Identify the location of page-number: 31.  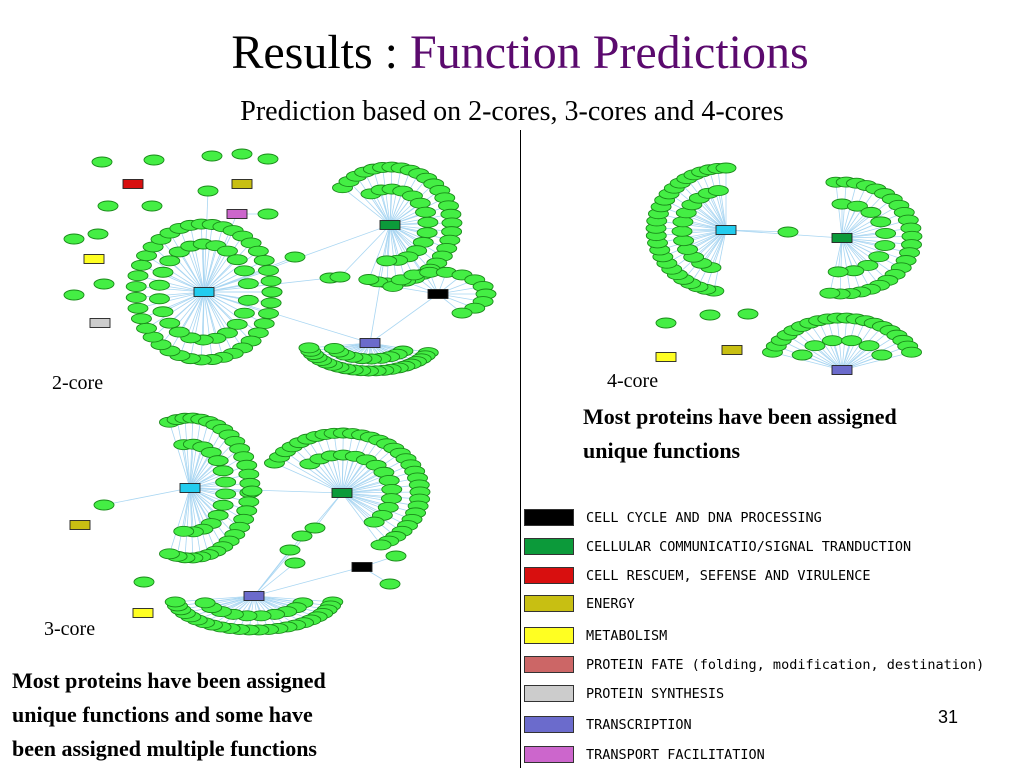
(948, 717).